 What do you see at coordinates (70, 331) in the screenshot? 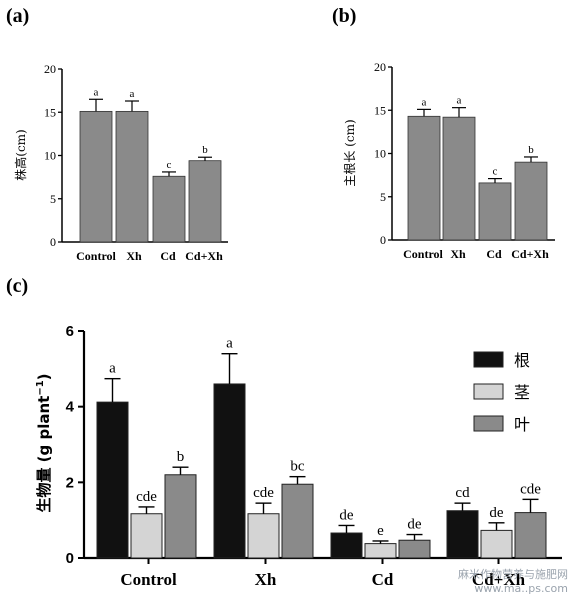
I see `y-tick-label: 6` at bounding box center [70, 331].